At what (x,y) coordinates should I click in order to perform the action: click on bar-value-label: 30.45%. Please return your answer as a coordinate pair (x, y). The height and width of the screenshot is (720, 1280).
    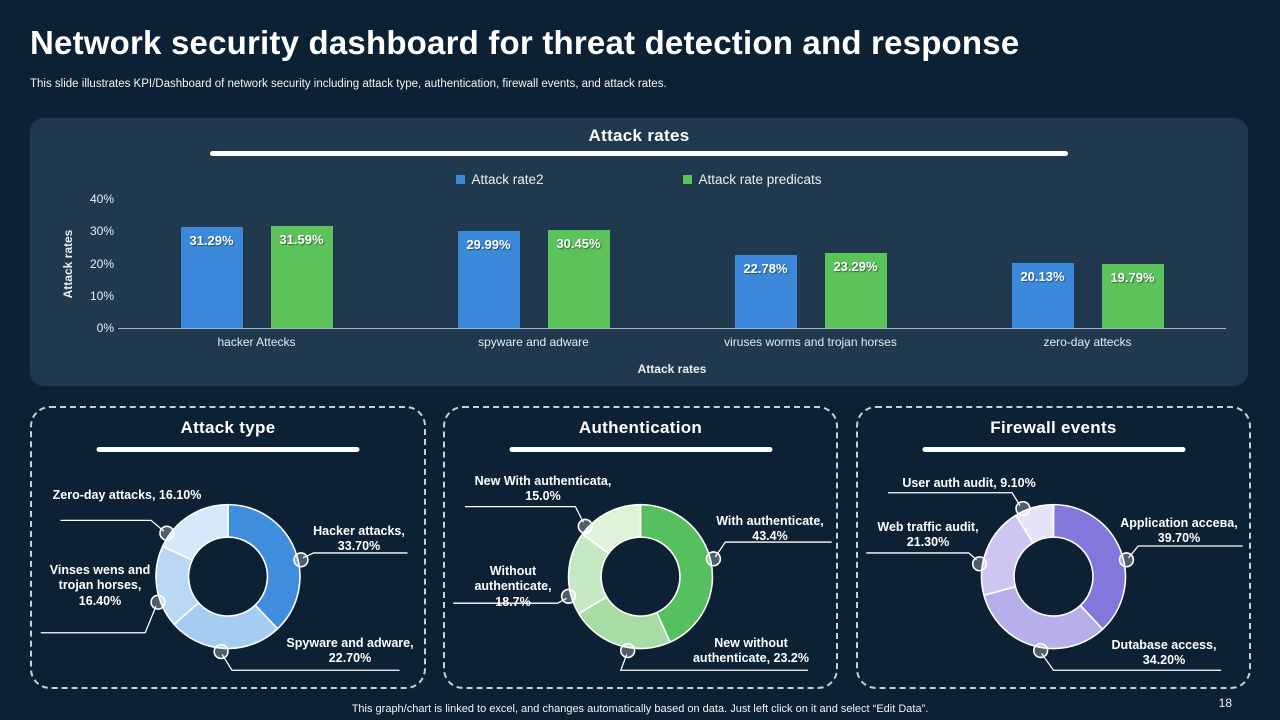
    Looking at the image, I should click on (578, 243).